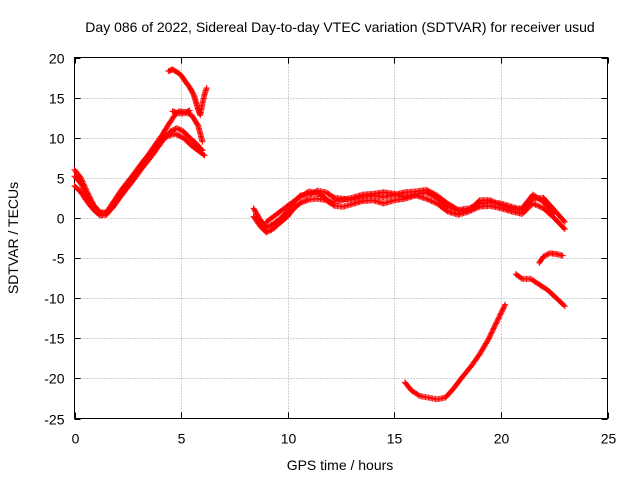 This screenshot has height=480, width=640. Describe the element at coordinates (57, 59) in the screenshot. I see `y-tick-label: 20` at that location.